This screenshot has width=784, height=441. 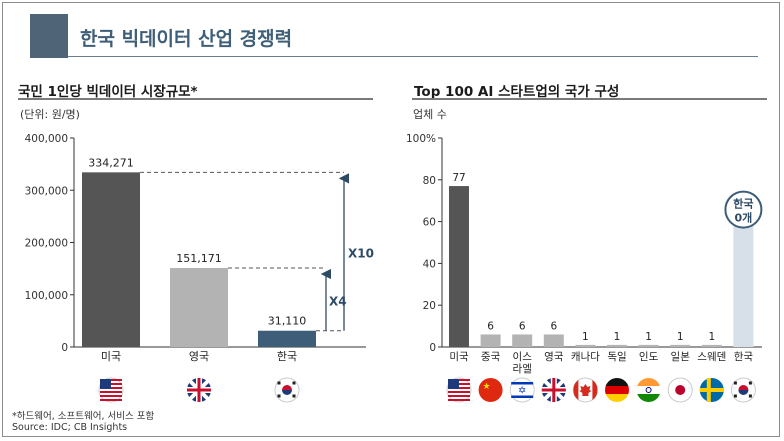 I want to click on left-chart-title: 국민 1인당 빅데이터 시장규모*, so click(x=108, y=92).